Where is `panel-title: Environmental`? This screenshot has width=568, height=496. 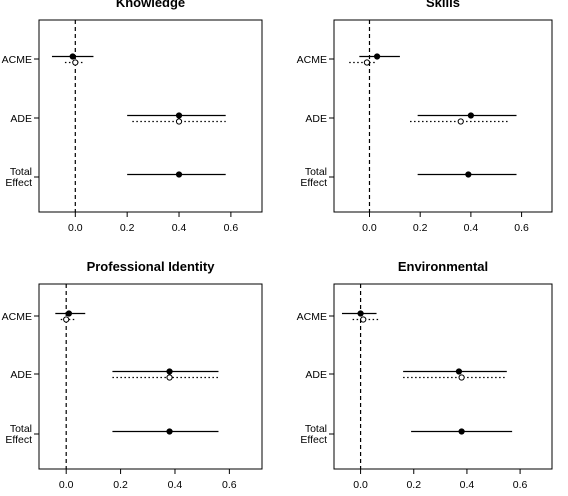 panel-title: Environmental is located at coordinates (443, 266).